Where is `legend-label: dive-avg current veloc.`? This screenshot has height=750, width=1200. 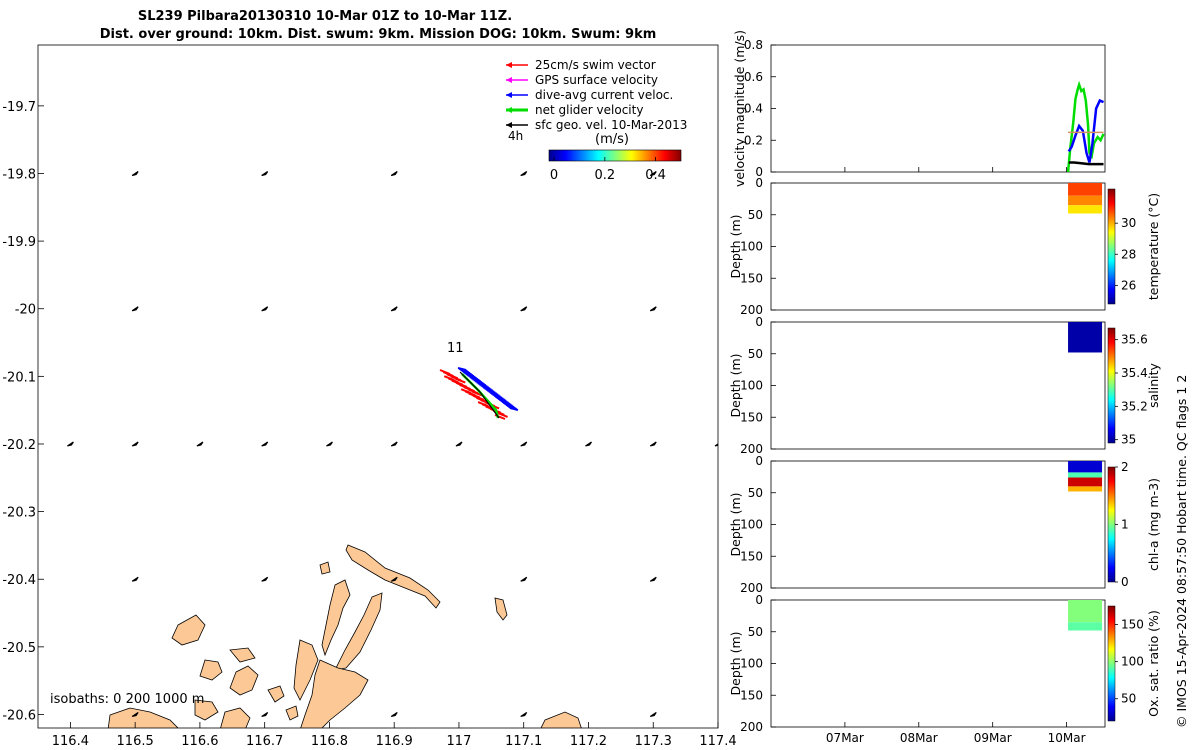
legend-label: dive-avg current veloc. is located at coordinates (604, 95).